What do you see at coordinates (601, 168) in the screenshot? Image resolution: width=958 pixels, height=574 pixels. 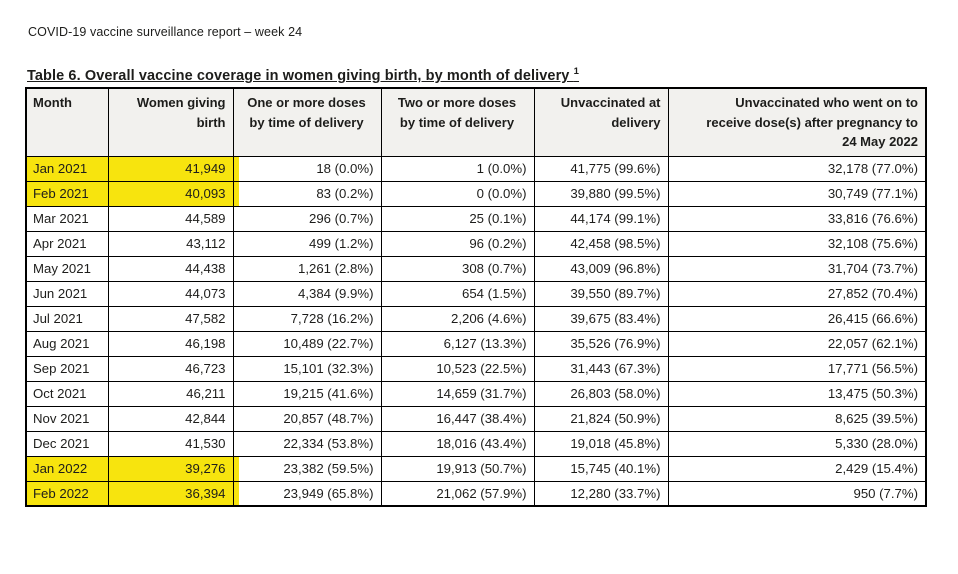 I see `cell-unvaccinated-at-delivery: 41,775 (99.6%)` at bounding box center [601, 168].